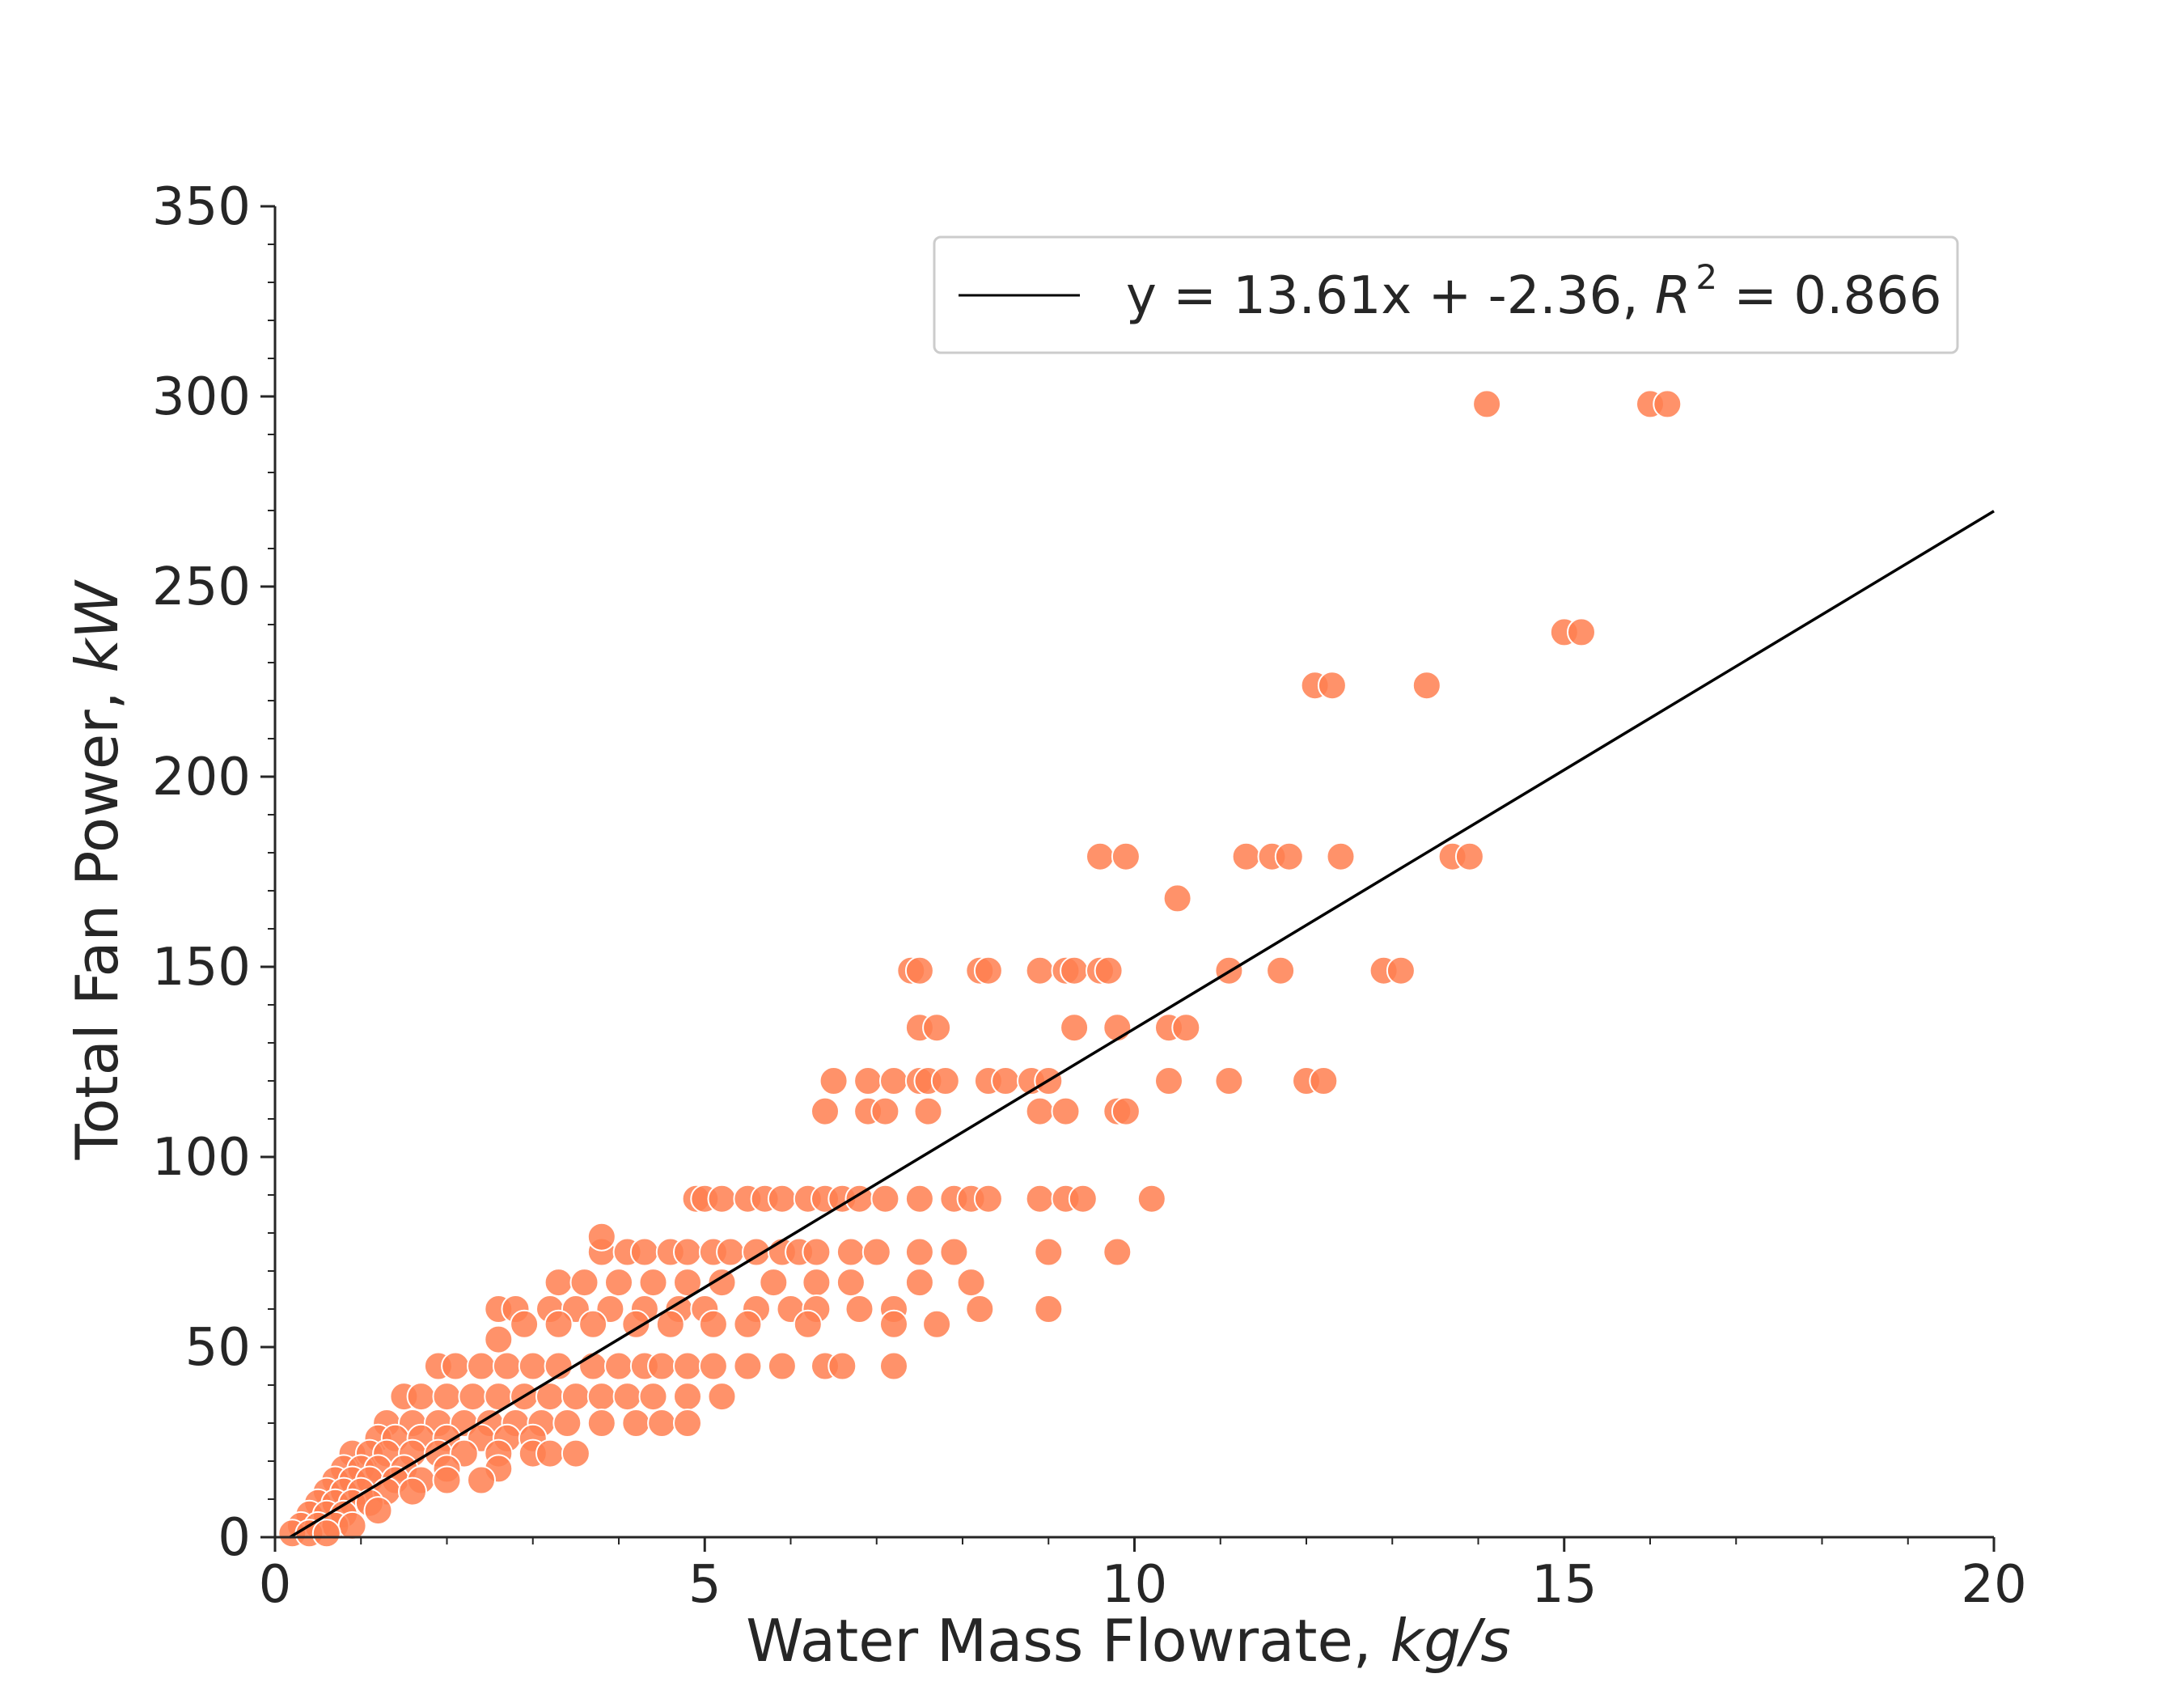 The width and height of the screenshot is (2184, 1699). I want to click on y-tick-label: 50, so click(218, 1348).